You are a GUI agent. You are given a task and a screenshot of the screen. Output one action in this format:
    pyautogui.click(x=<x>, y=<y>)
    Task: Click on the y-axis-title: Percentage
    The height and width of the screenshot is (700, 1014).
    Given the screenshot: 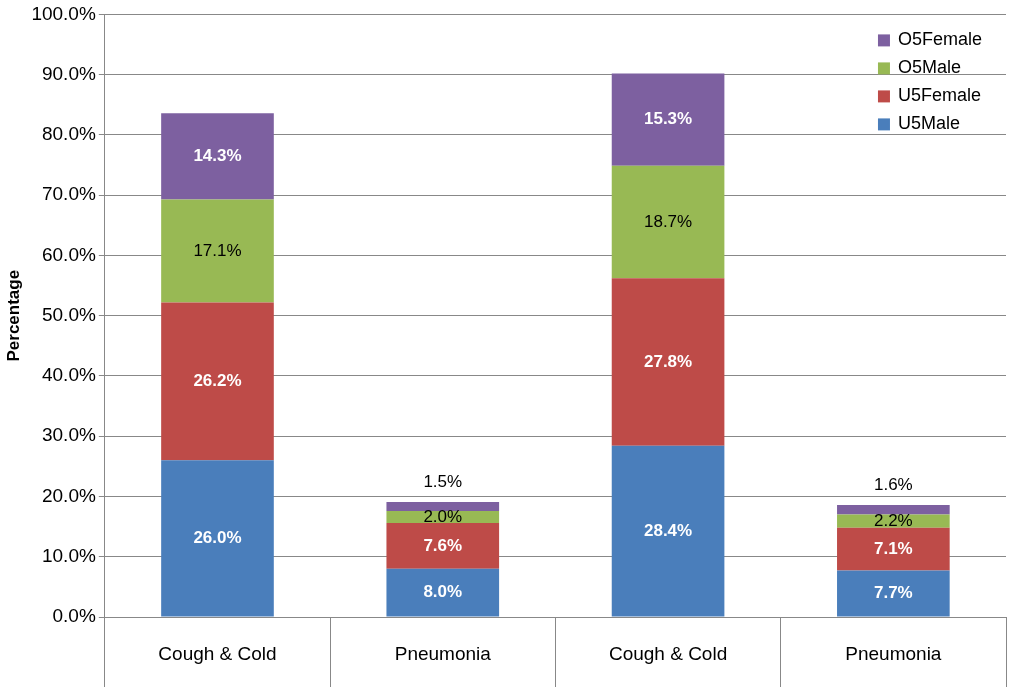 What is the action you would take?
    pyautogui.click(x=13, y=315)
    